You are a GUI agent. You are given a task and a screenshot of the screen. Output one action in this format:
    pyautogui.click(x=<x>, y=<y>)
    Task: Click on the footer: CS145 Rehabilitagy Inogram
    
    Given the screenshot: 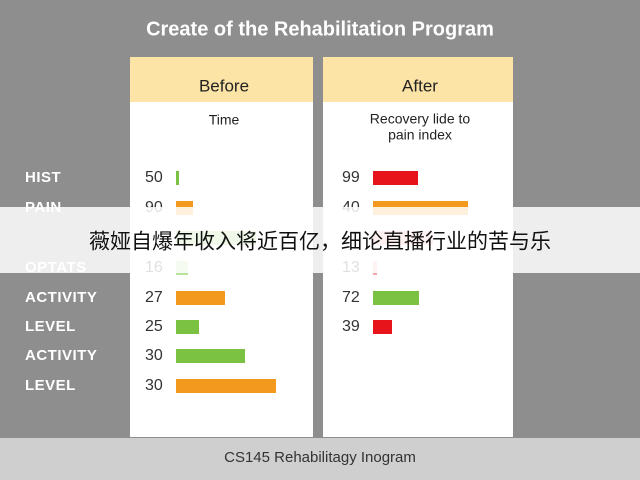 What is the action you would take?
    pyautogui.click(x=320, y=457)
    